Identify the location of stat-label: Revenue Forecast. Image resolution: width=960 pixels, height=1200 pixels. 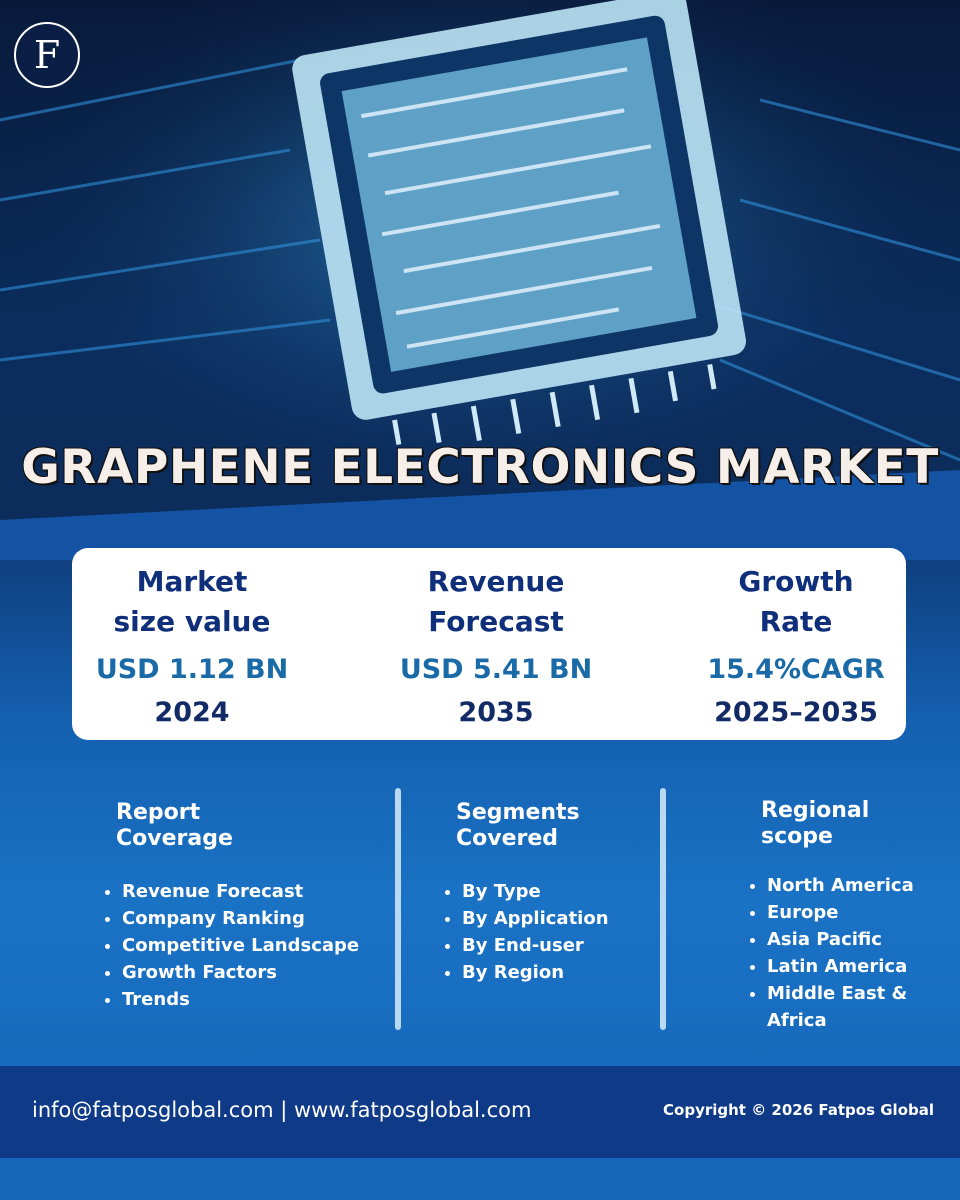
(496, 602).